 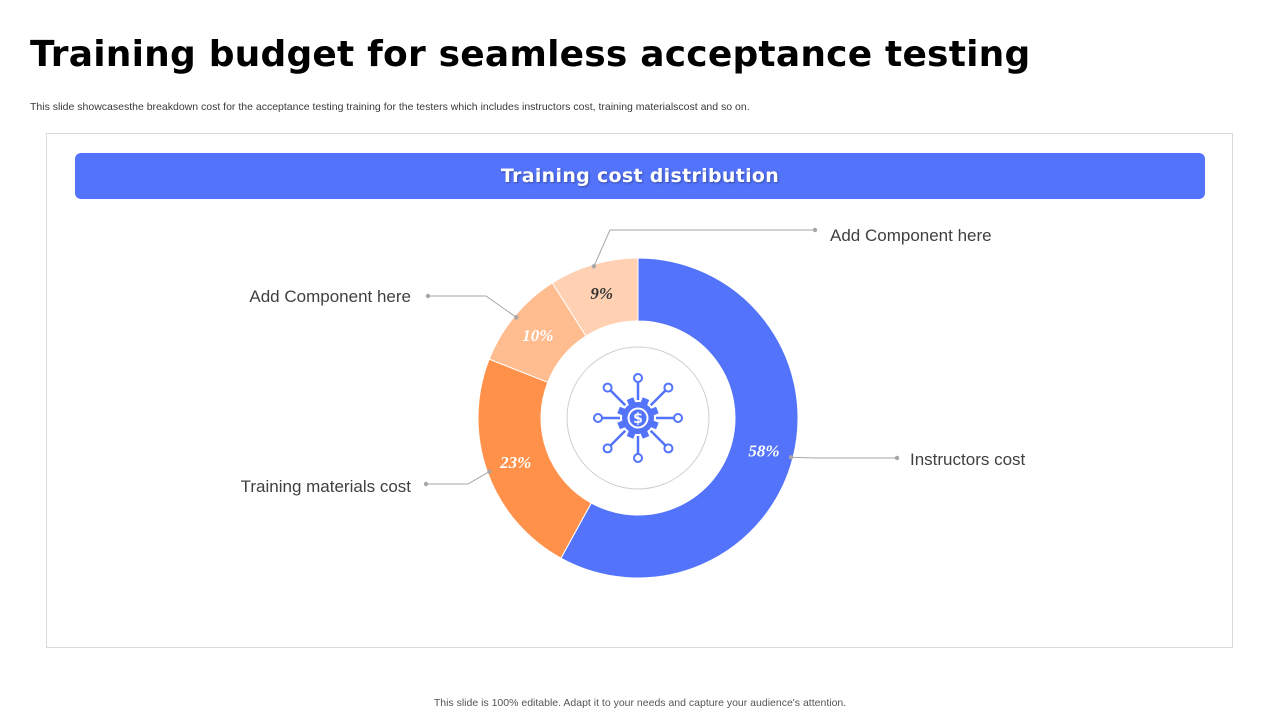 I want to click on chart-title: Training cost distribution, so click(x=640, y=176).